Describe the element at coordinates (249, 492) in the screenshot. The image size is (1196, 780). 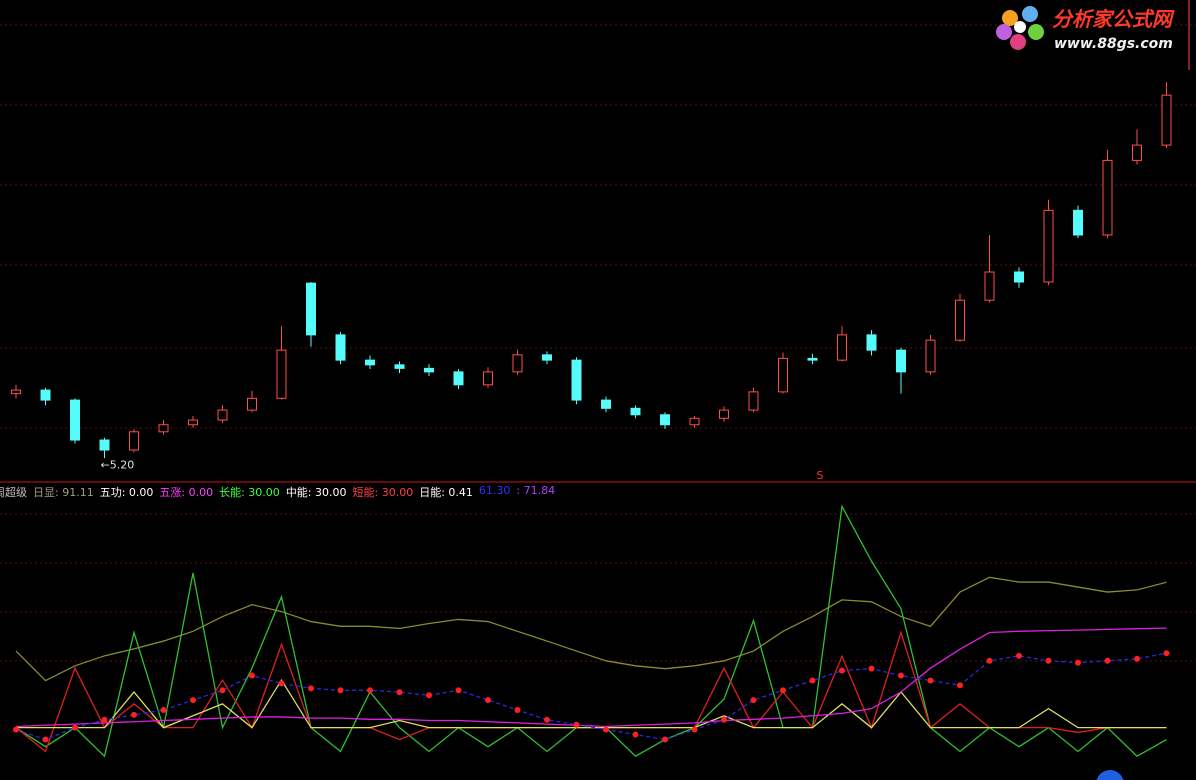
I see `header-item: 长能: 30.00` at that location.